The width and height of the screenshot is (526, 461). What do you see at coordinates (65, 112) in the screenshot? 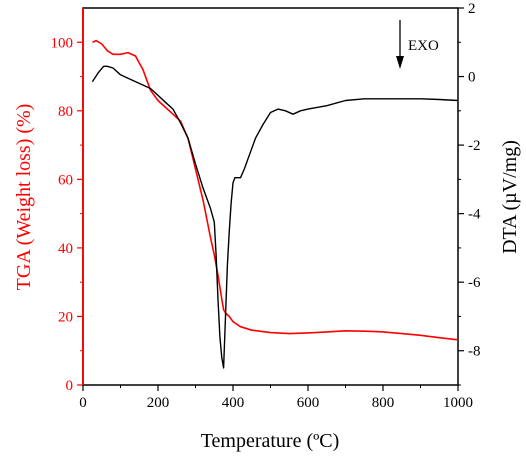
I see `left-tick-label: 80` at bounding box center [65, 112].